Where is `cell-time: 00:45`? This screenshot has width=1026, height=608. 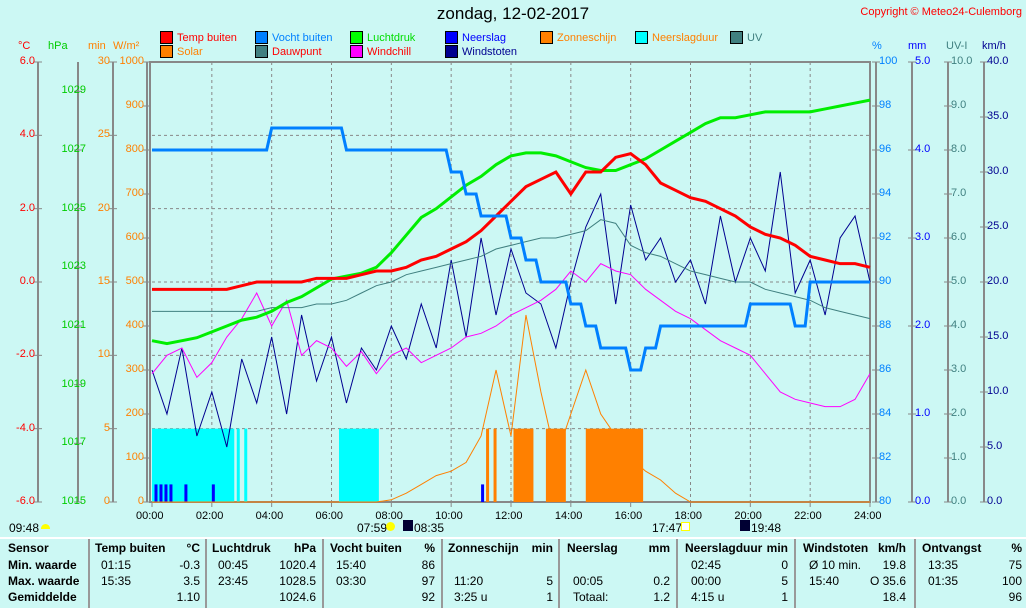
cell-time: 00:45 is located at coordinates (233, 565).